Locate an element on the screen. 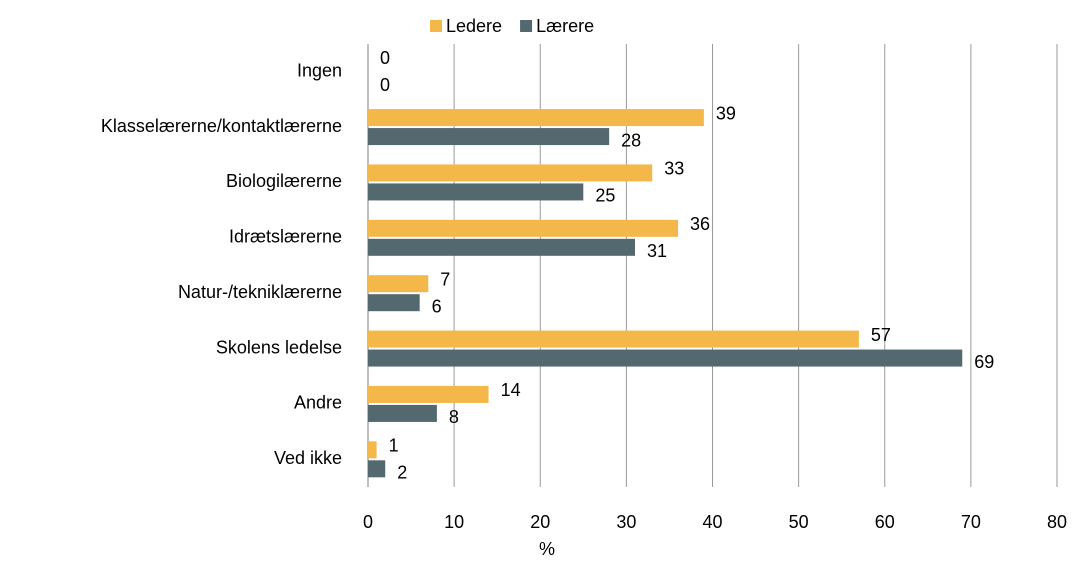 This screenshot has height=586, width=1073. value-label: 36 is located at coordinates (700, 224).